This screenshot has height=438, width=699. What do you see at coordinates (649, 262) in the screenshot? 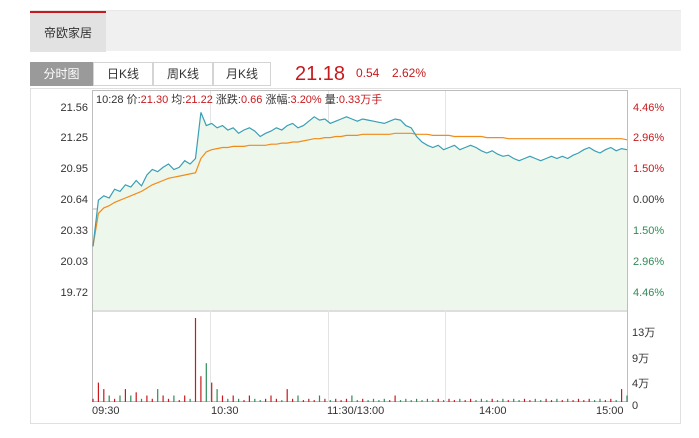
I see `y-right-tick-5: 2.96%` at bounding box center [649, 262].